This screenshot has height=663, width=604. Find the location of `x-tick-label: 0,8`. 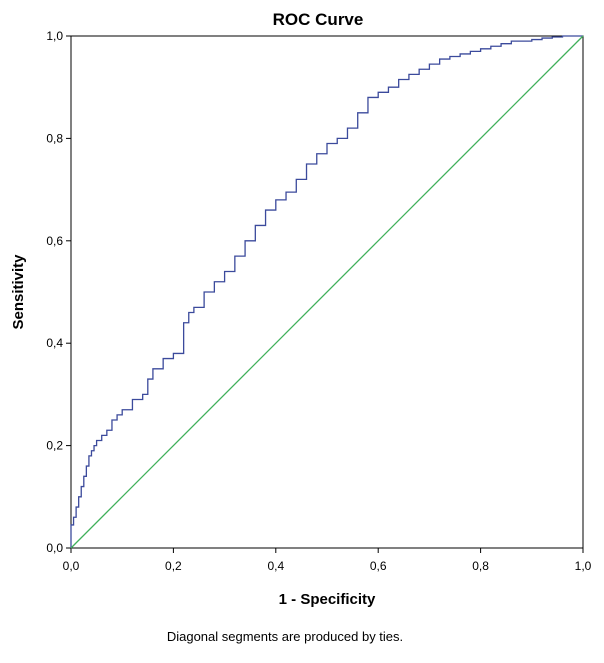

x-tick-label: 0,8 is located at coordinates (480, 566).